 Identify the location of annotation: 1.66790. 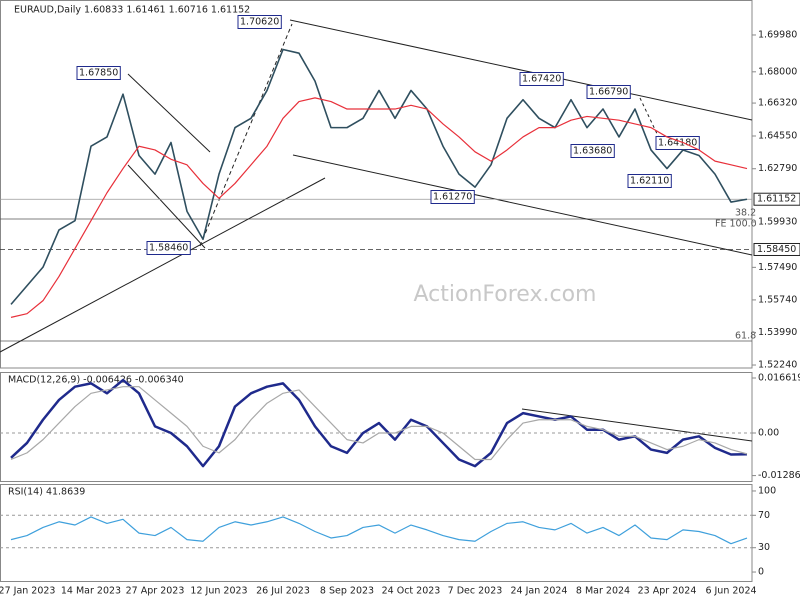
(608, 92).